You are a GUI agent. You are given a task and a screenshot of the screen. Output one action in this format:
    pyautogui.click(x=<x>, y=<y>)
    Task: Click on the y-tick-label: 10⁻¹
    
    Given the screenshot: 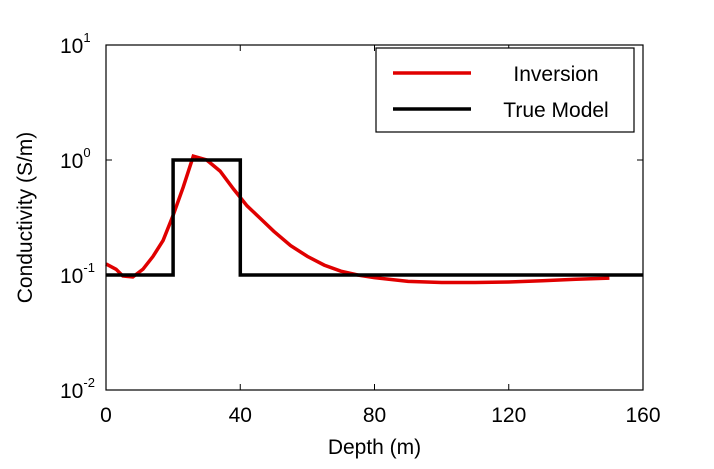 What is the action you would take?
    pyautogui.click(x=77, y=274)
    